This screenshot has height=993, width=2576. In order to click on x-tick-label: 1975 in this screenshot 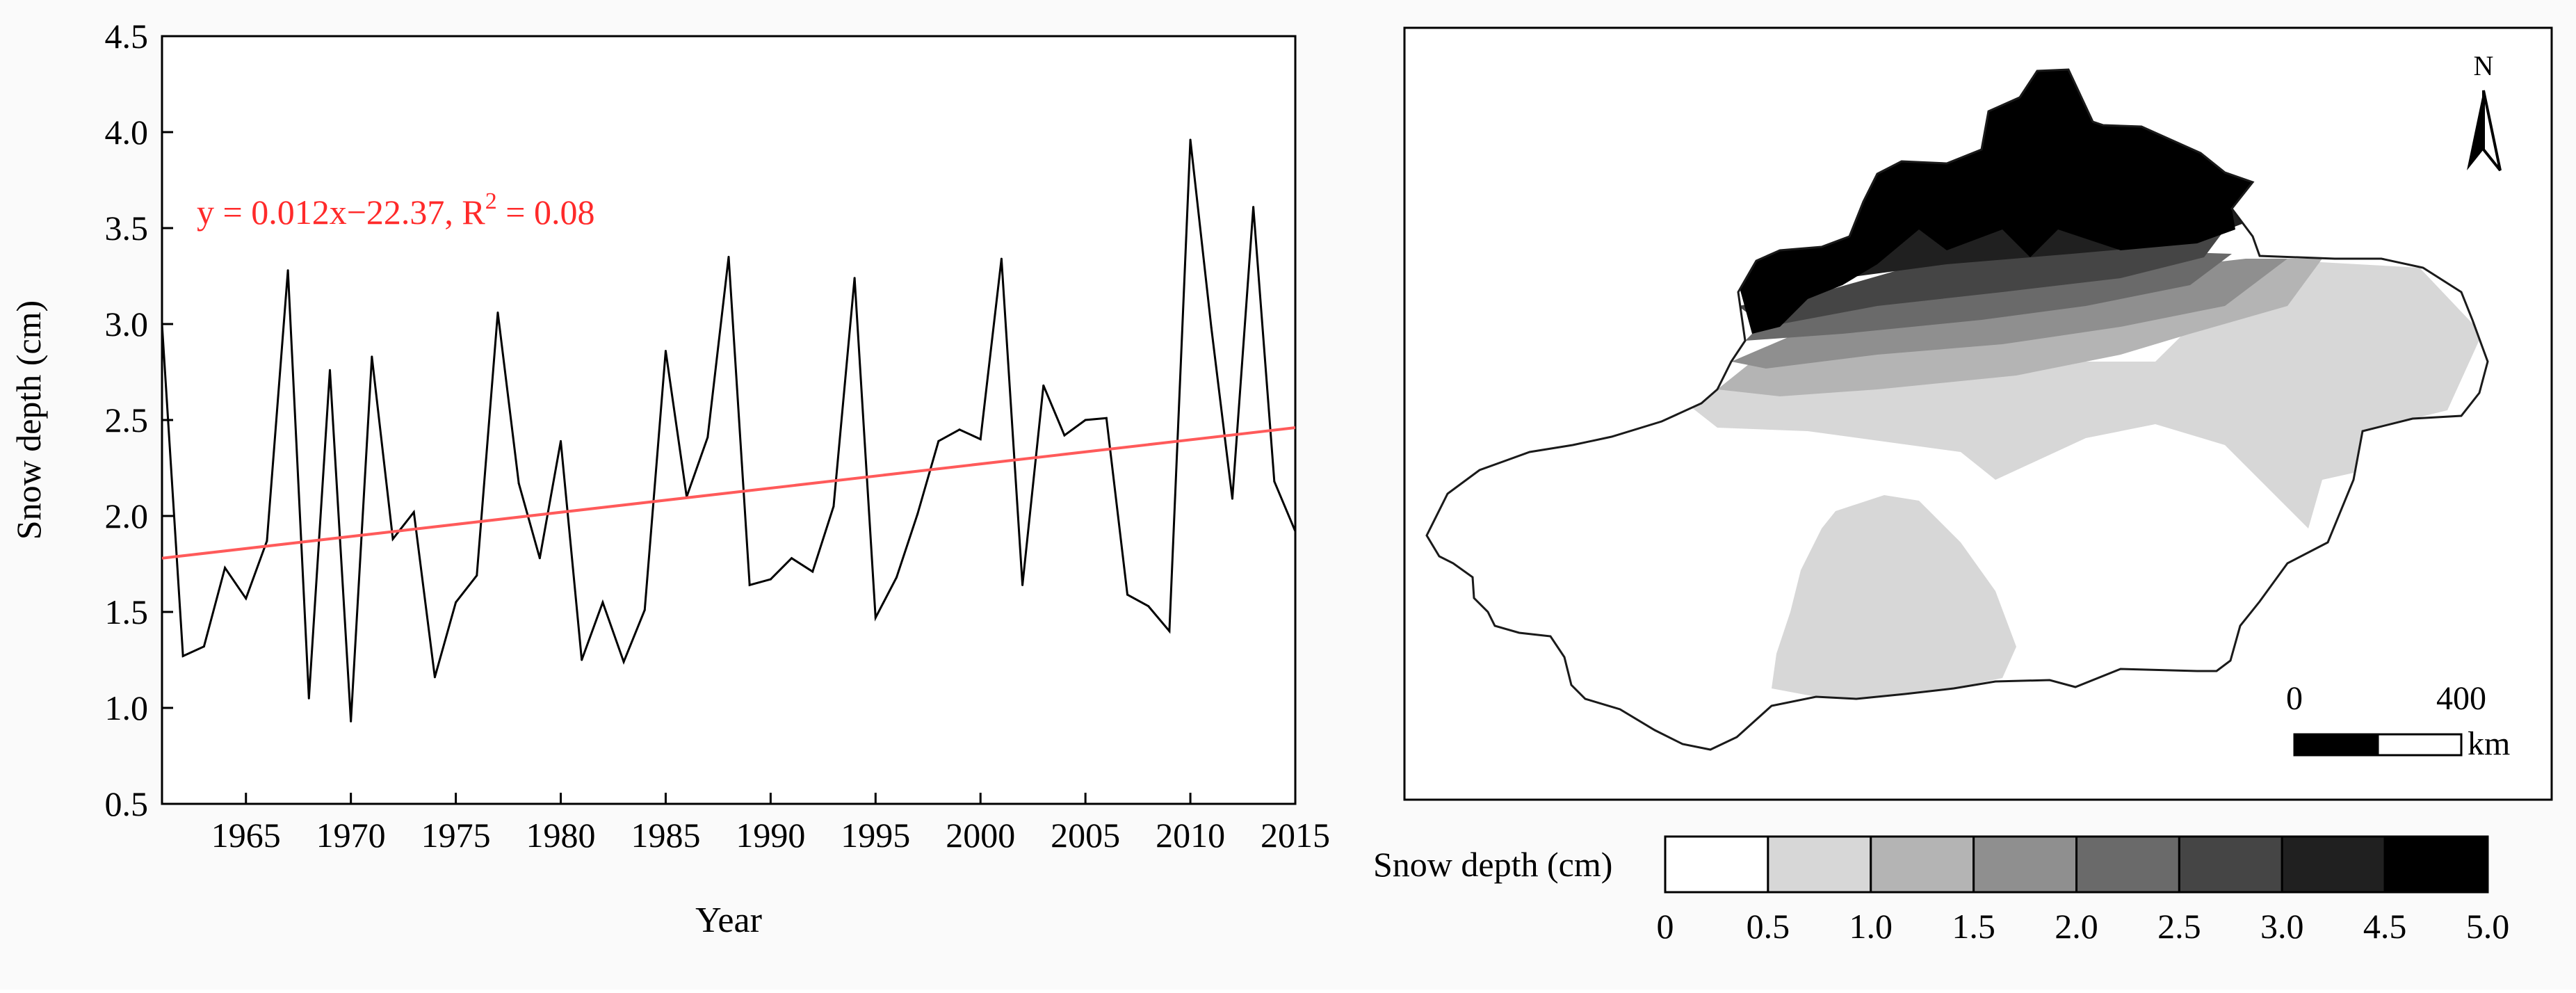, I will do `click(456, 835)`.